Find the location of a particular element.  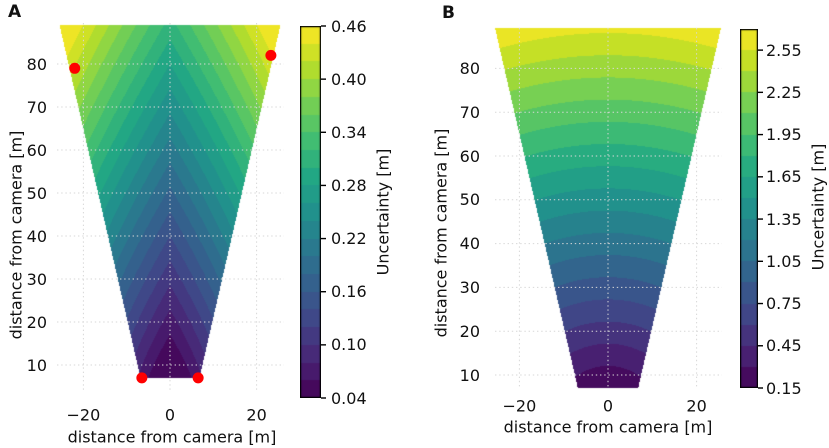

panel-a-colorbar-label: Uncertainty [m] is located at coordinates (383, 212).